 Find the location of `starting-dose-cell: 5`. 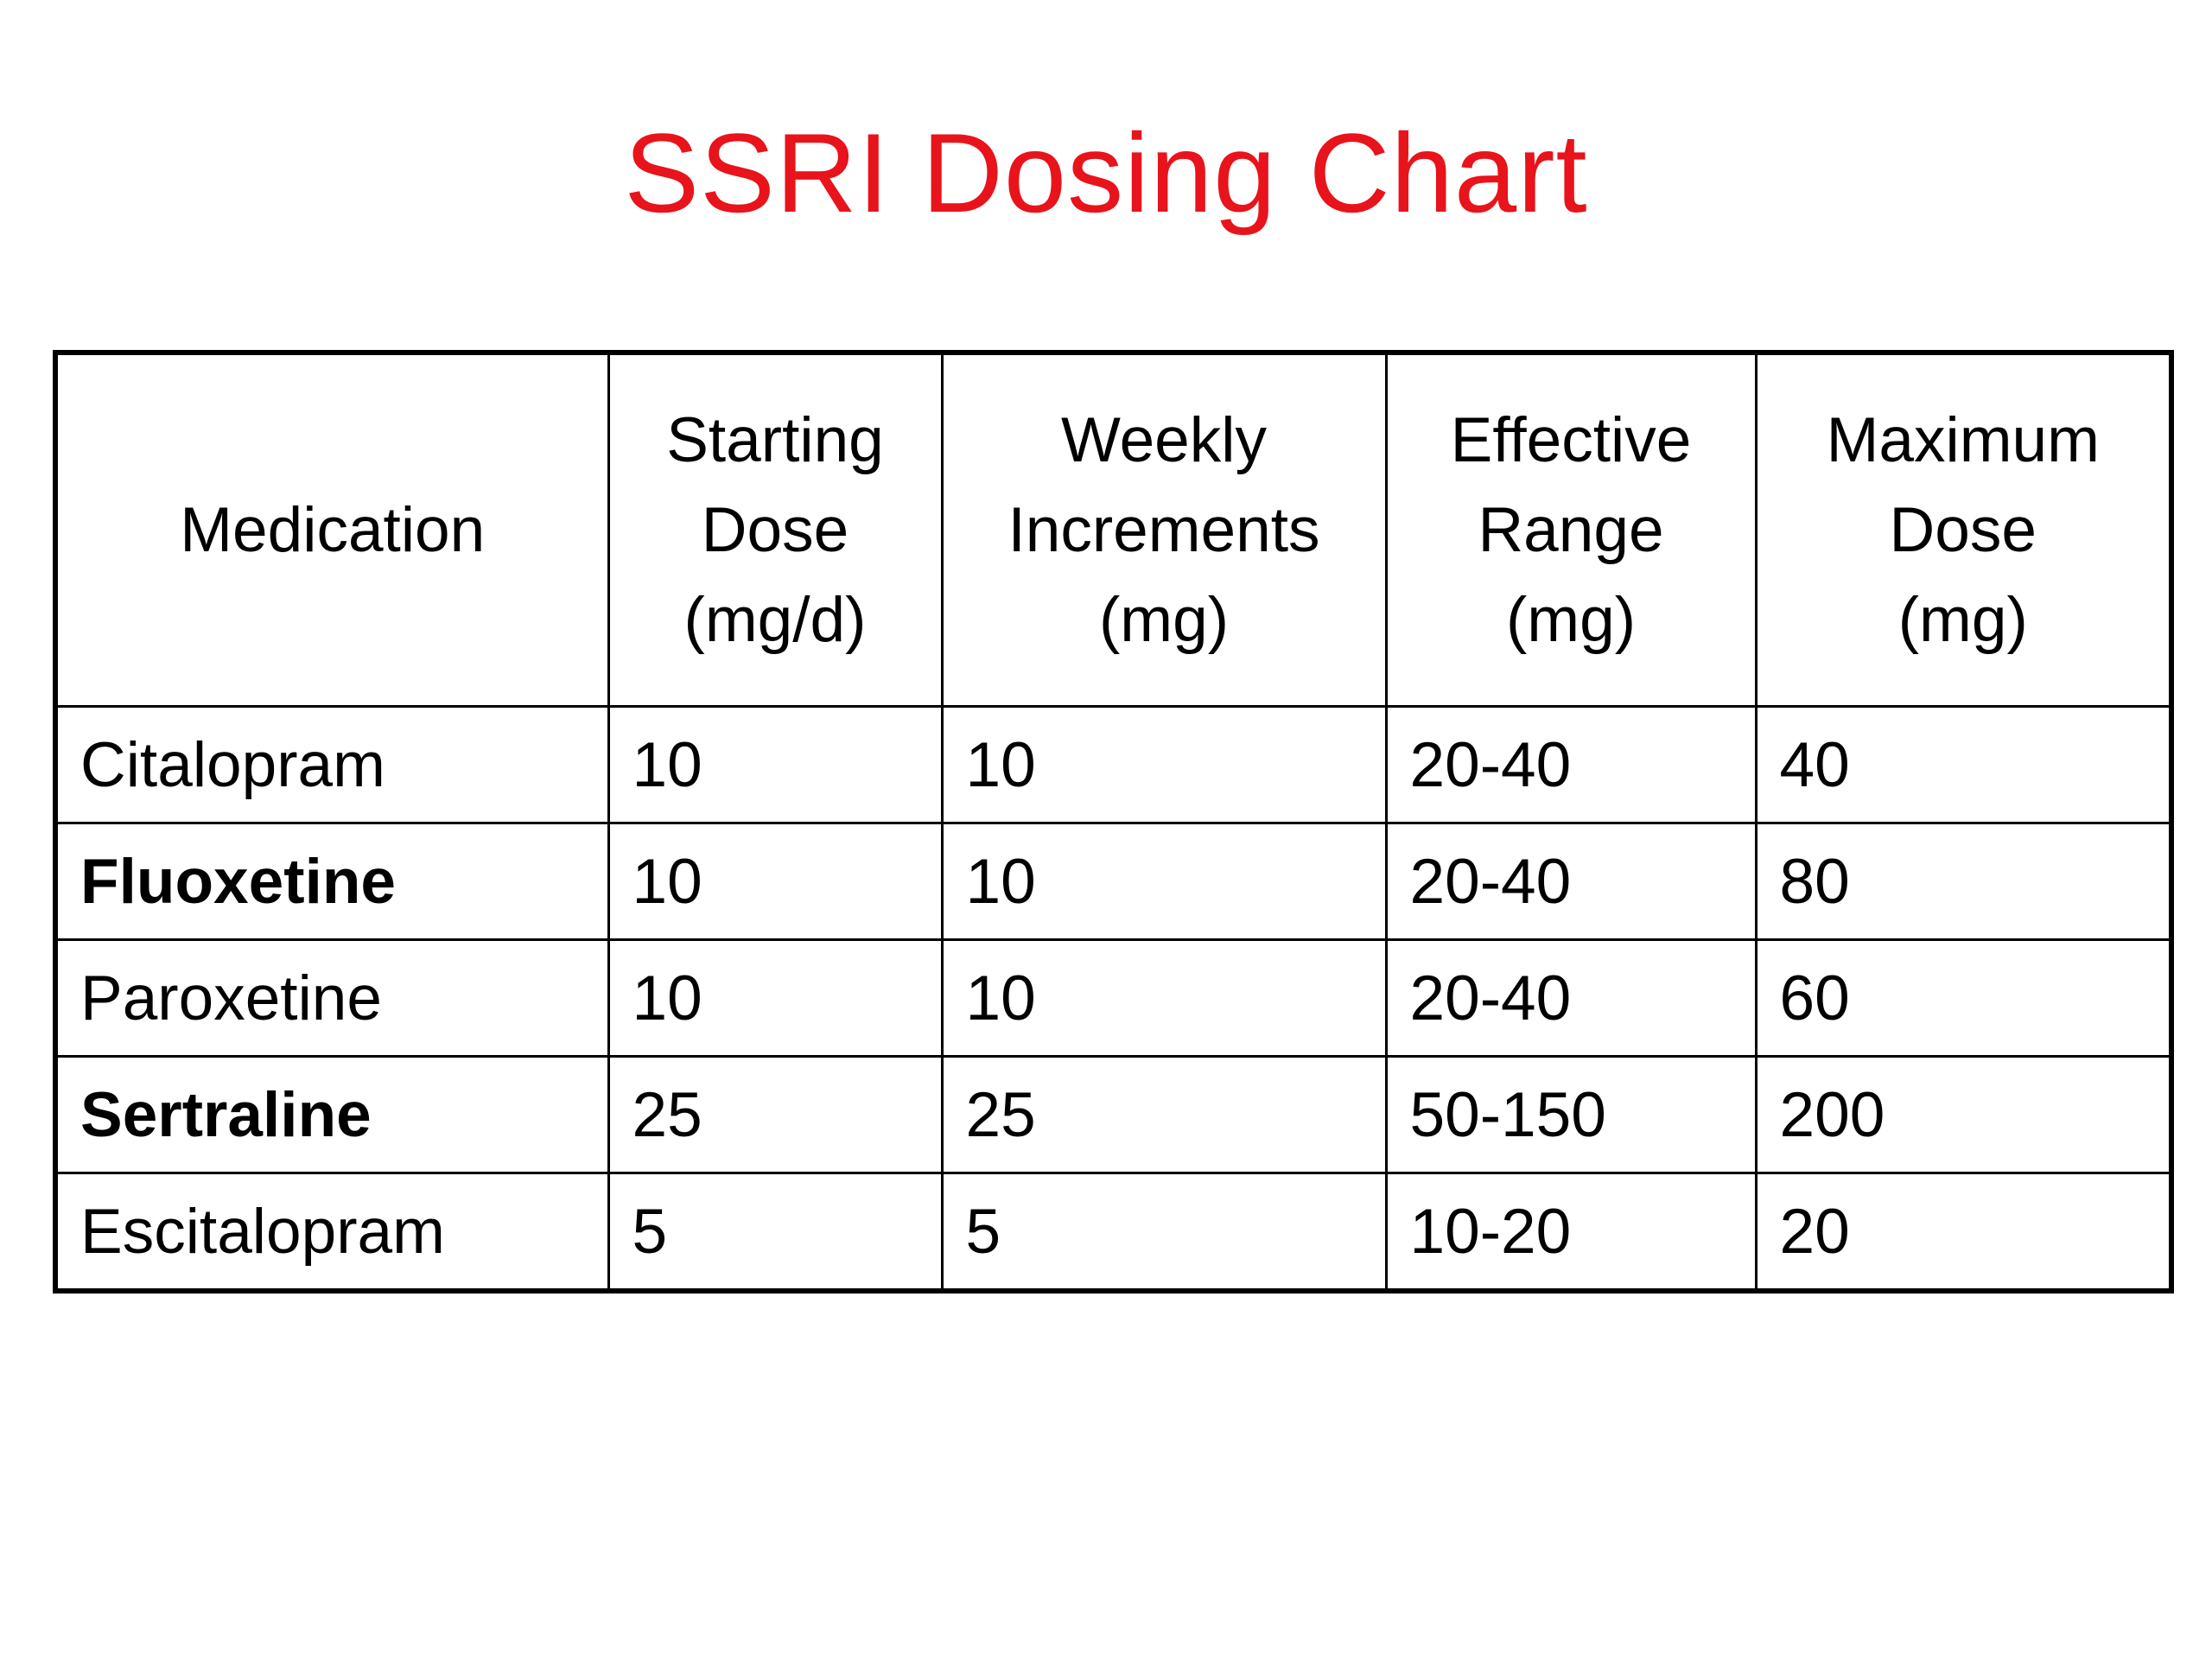

starting-dose-cell: 5 is located at coordinates (775, 1232).